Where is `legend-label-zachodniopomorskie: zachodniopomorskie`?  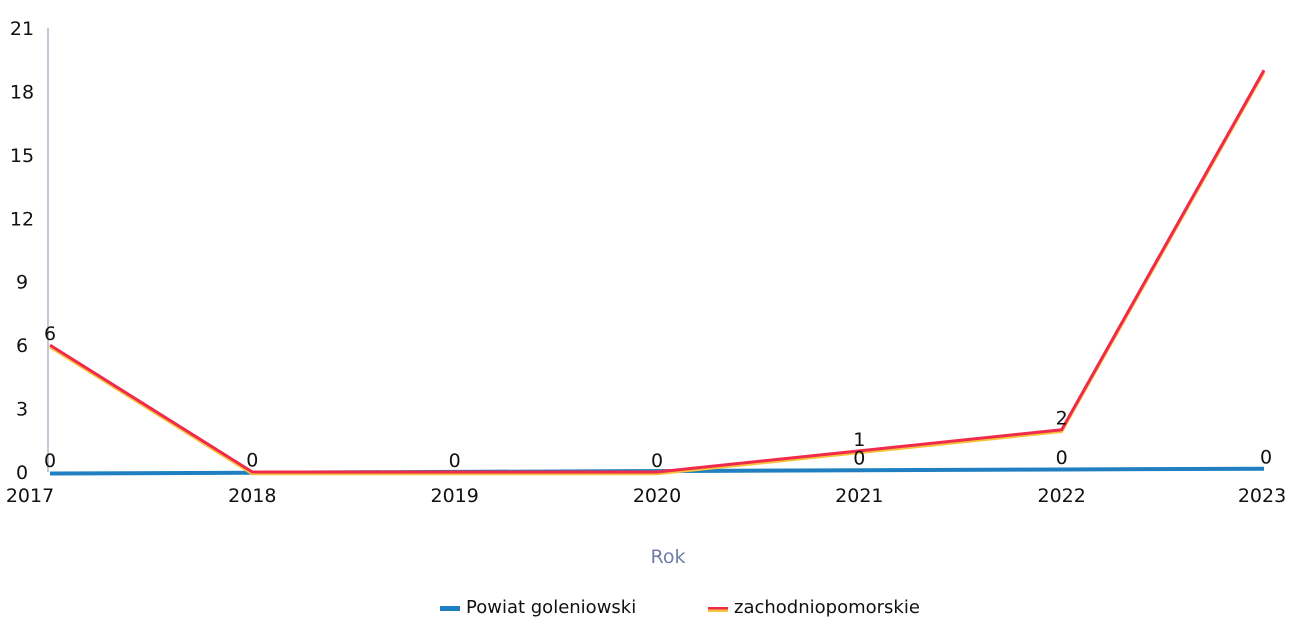
legend-label-zachodniopomorskie: zachodniopomorskie is located at coordinates (827, 607).